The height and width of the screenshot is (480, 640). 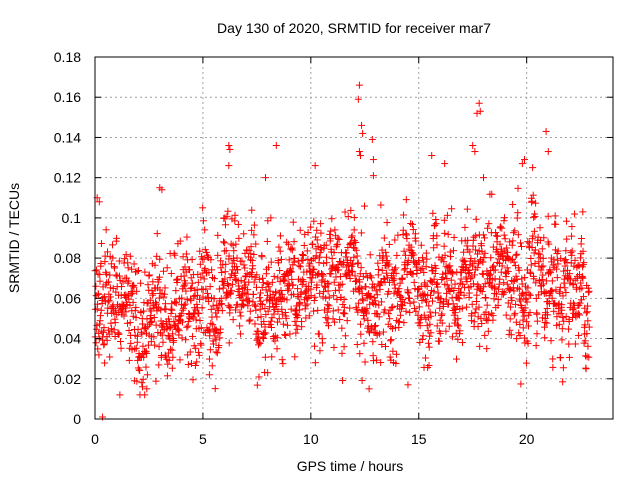 I want to click on y-tick-label: 0.18, so click(x=67, y=57).